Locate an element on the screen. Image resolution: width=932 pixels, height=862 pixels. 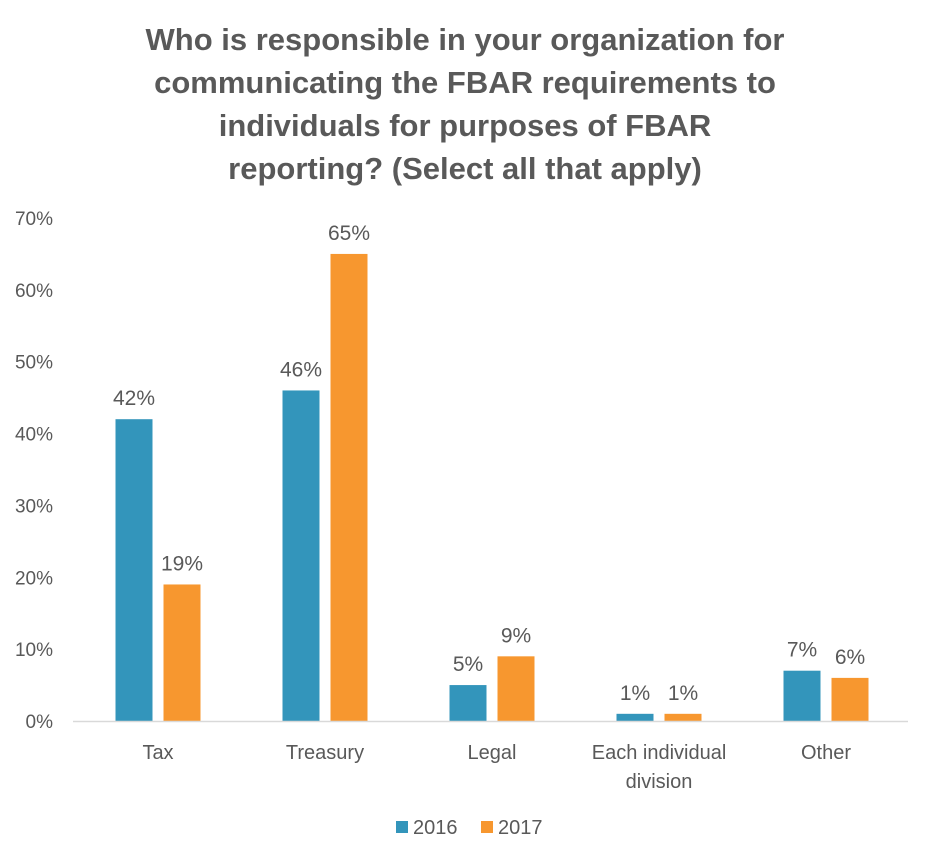
y-tick-label: 70% is located at coordinates (34, 219).